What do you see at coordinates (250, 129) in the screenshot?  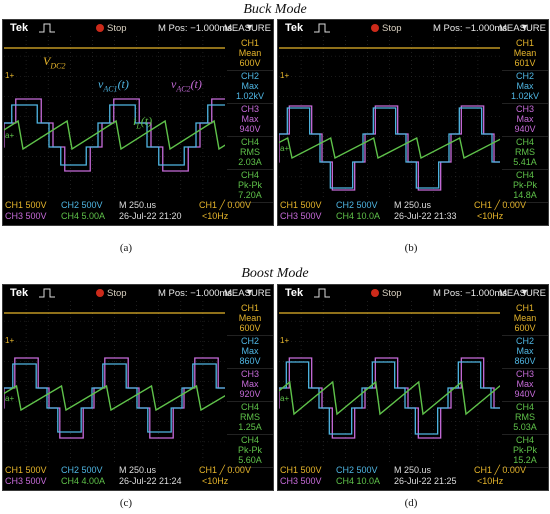 I see `measurement-value: 940V` at bounding box center [250, 129].